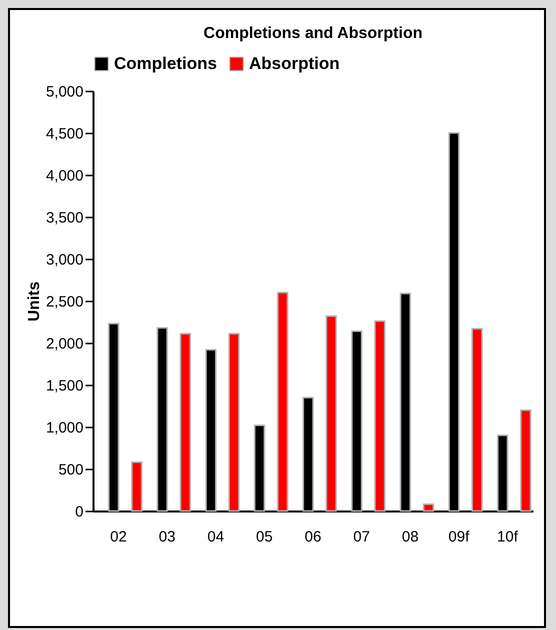 Image resolution: width=556 pixels, height=630 pixels. I want to click on x-tick-label: 07, so click(361, 537).